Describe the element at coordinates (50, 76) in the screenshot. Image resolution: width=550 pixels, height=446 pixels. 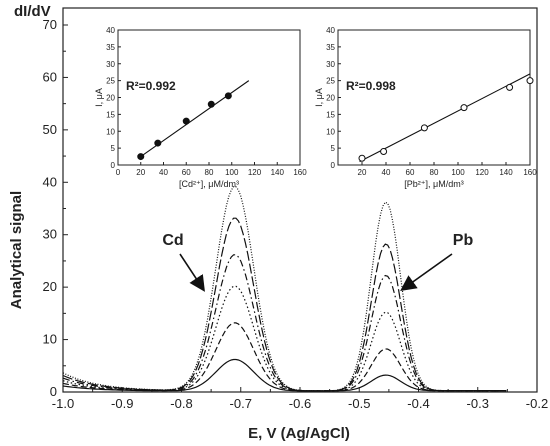
I see `y-tick-label: 60` at that location.